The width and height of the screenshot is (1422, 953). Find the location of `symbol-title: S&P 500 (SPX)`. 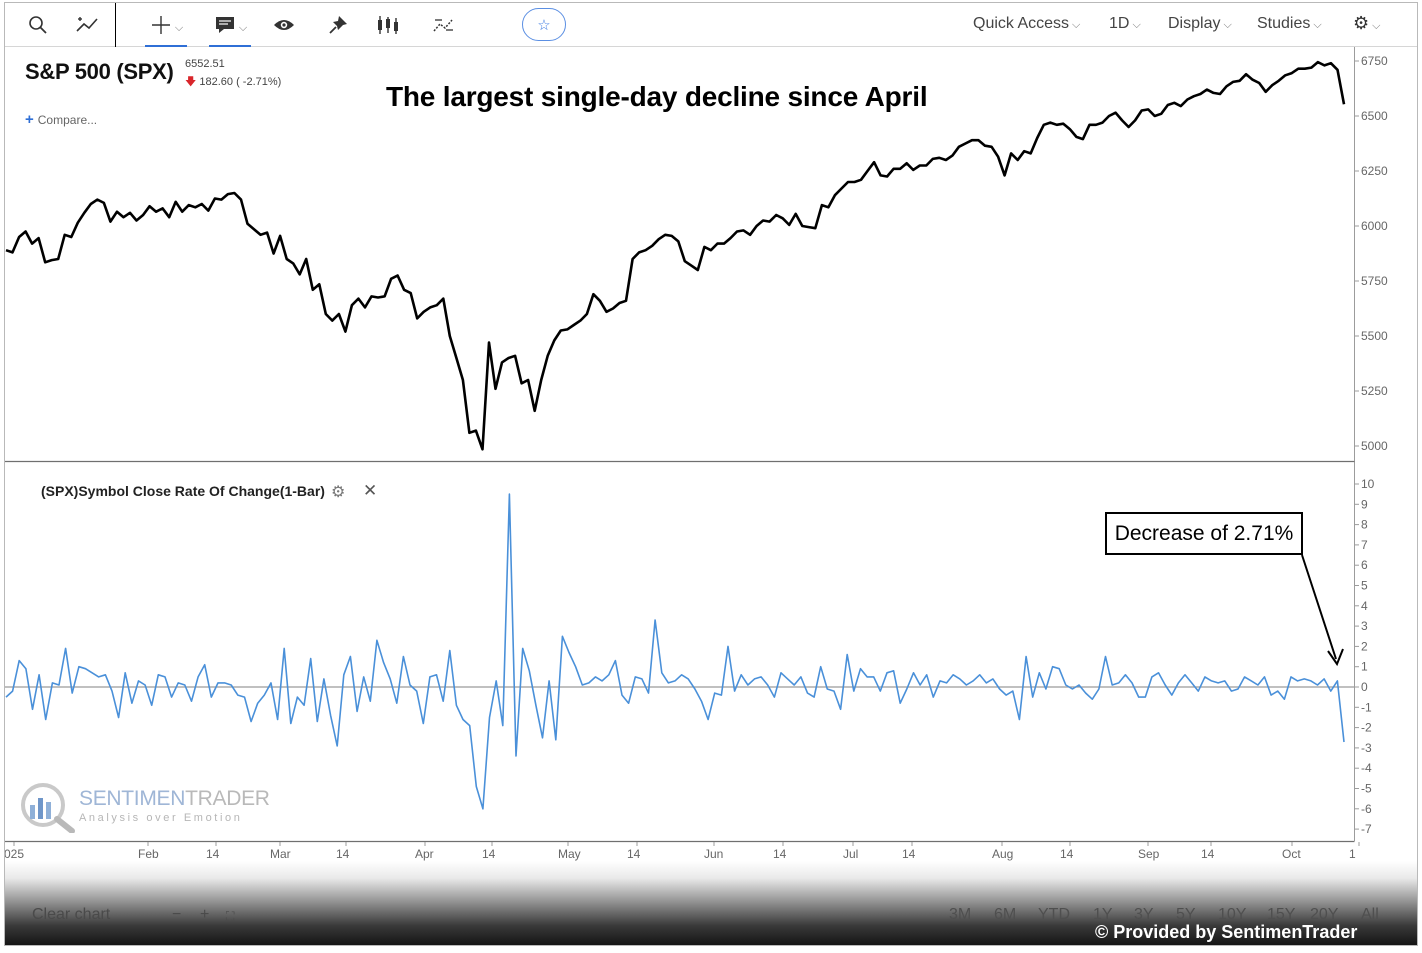

symbol-title: S&P 500 (SPX) is located at coordinates (99, 71).